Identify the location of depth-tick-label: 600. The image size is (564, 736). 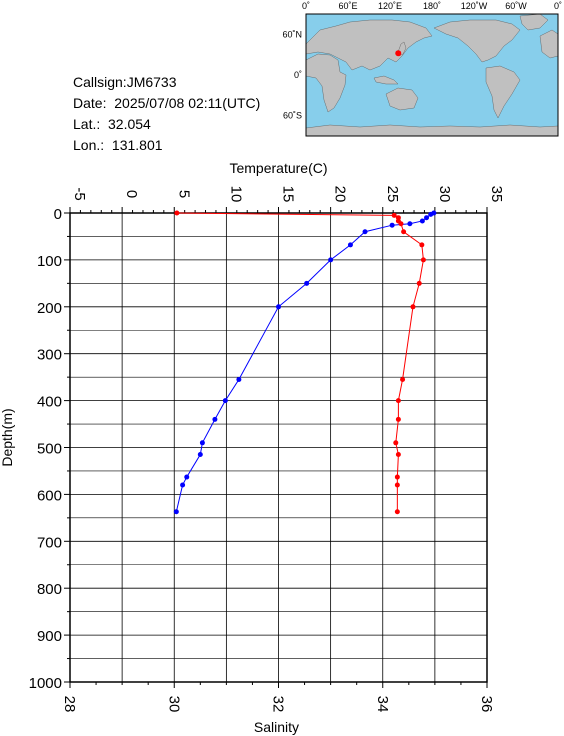
(49, 495).